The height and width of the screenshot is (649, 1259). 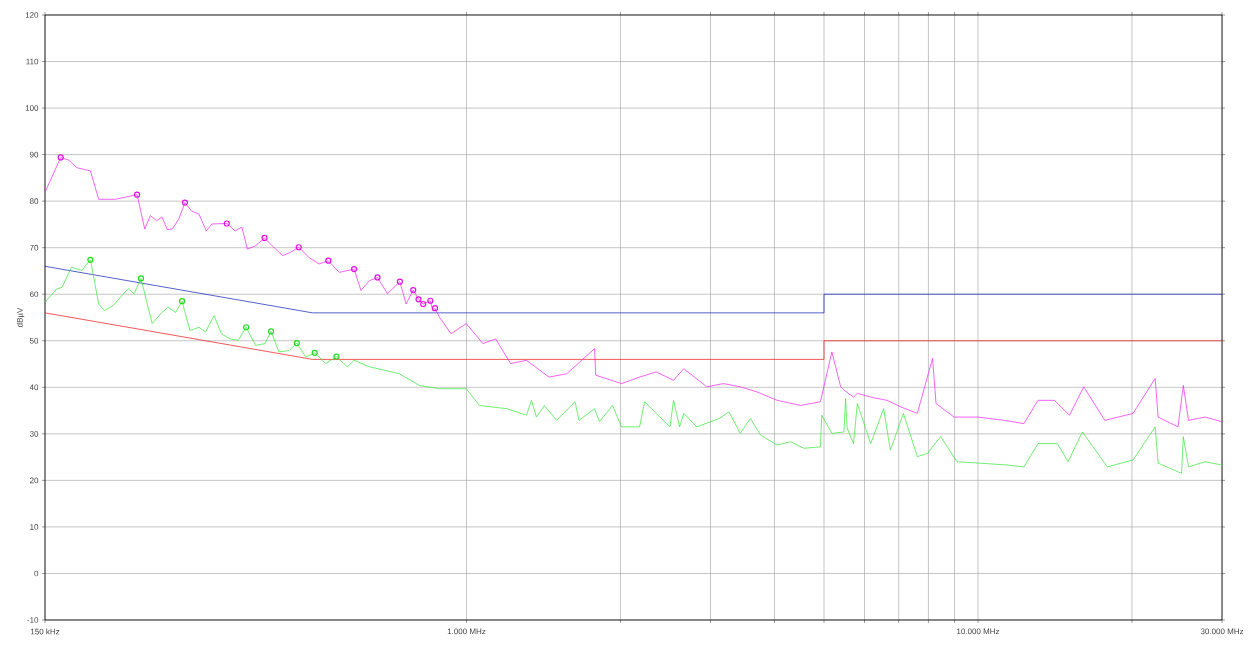 What do you see at coordinates (20, 317) in the screenshot?
I see `y-axis-title: dBµV` at bounding box center [20, 317].